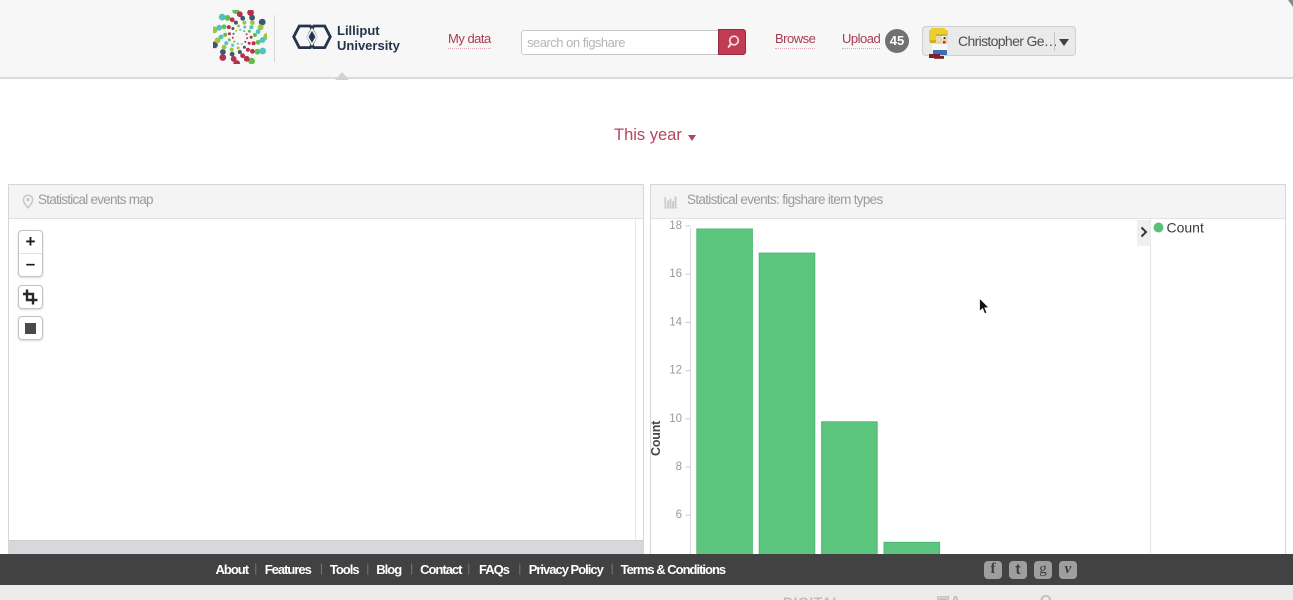  I want to click on svg-text: 10, so click(675, 419).